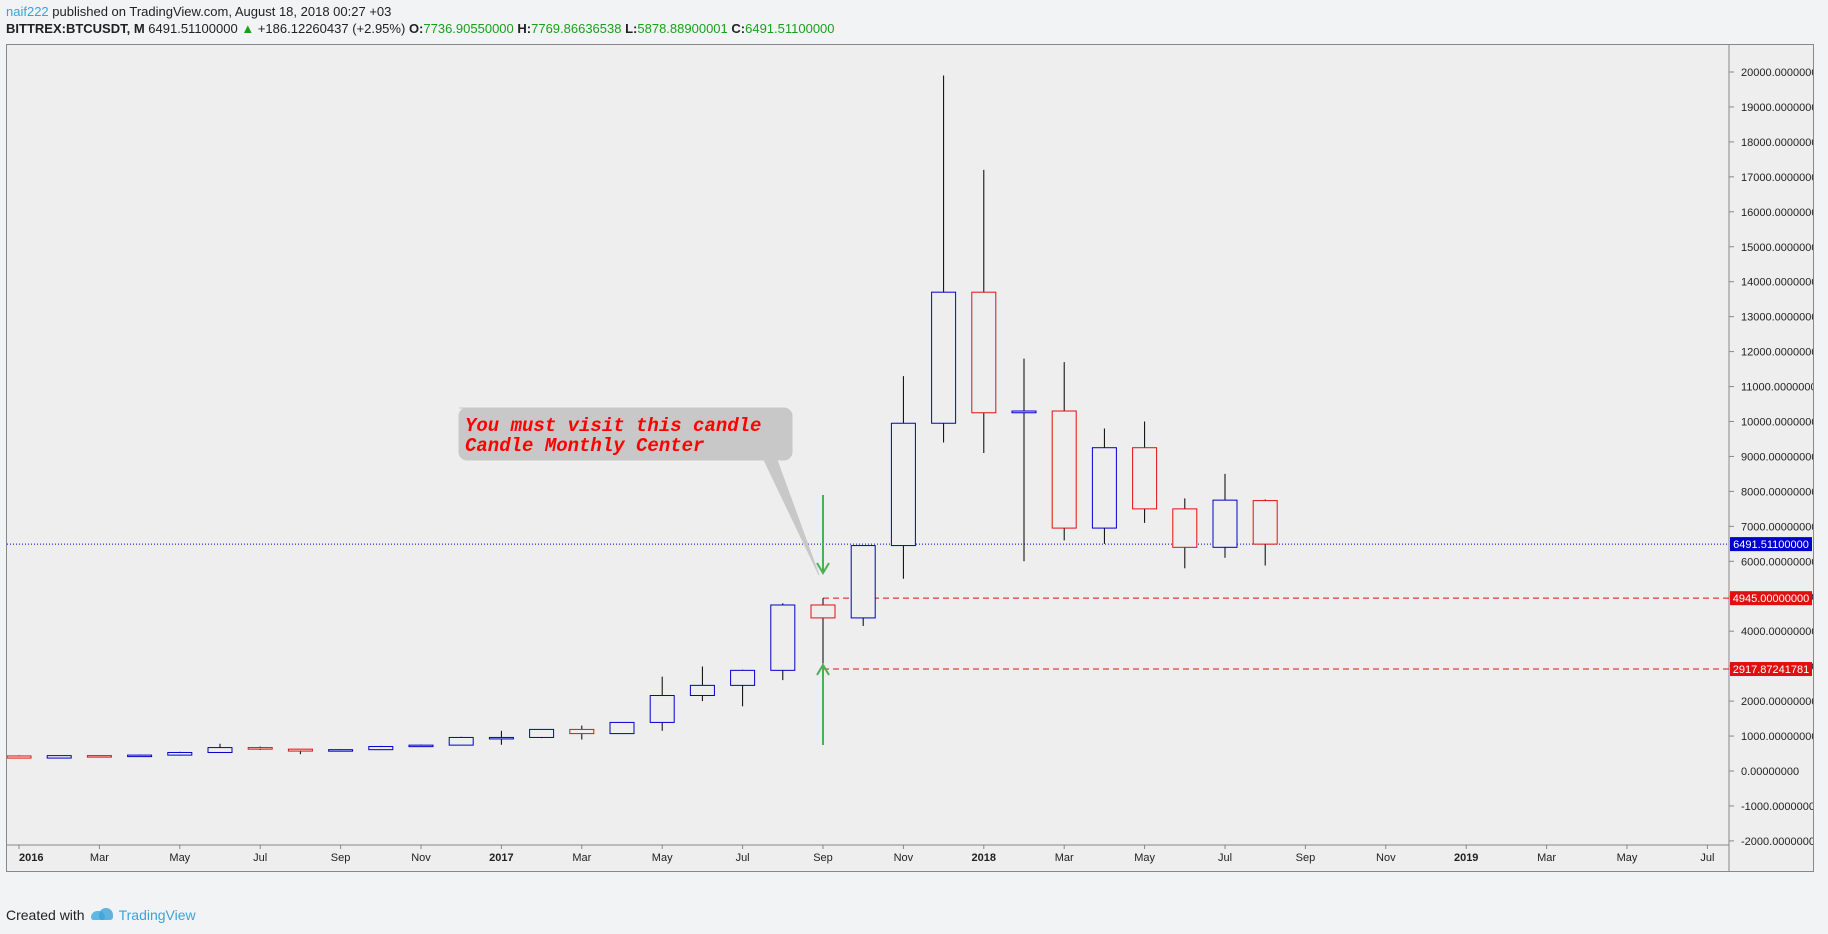 This screenshot has width=1828, height=934. Describe the element at coordinates (45, 915) in the screenshot. I see `created-with-text: Created with` at that location.